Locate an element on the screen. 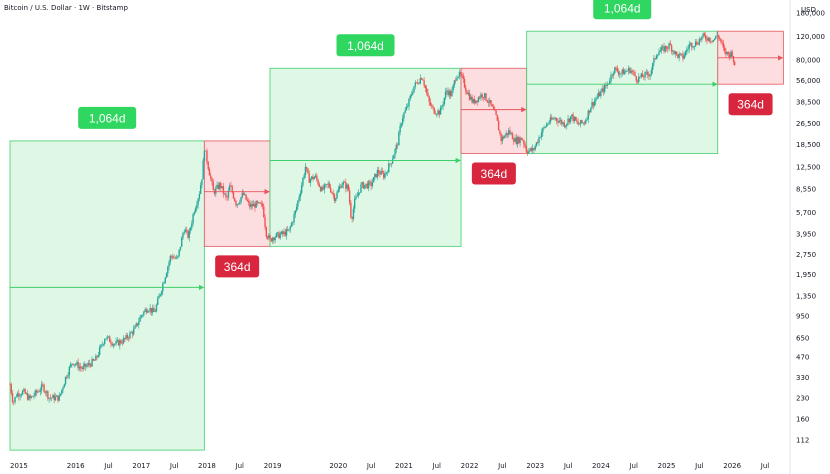  y-tick-label-4: 38,500 is located at coordinates (808, 103).